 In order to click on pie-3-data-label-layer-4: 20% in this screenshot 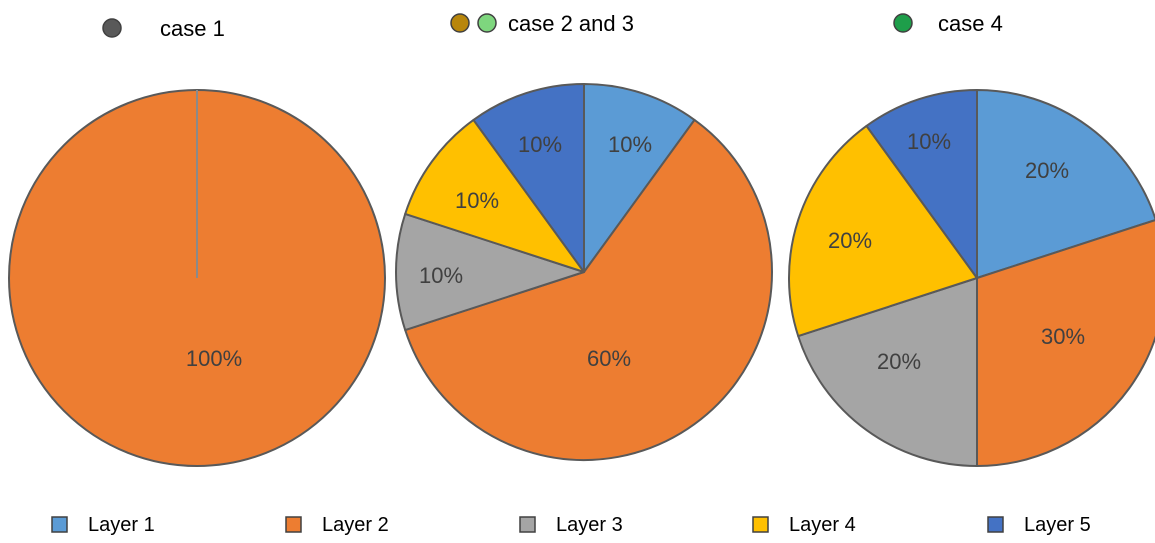, I will do `click(850, 240)`.